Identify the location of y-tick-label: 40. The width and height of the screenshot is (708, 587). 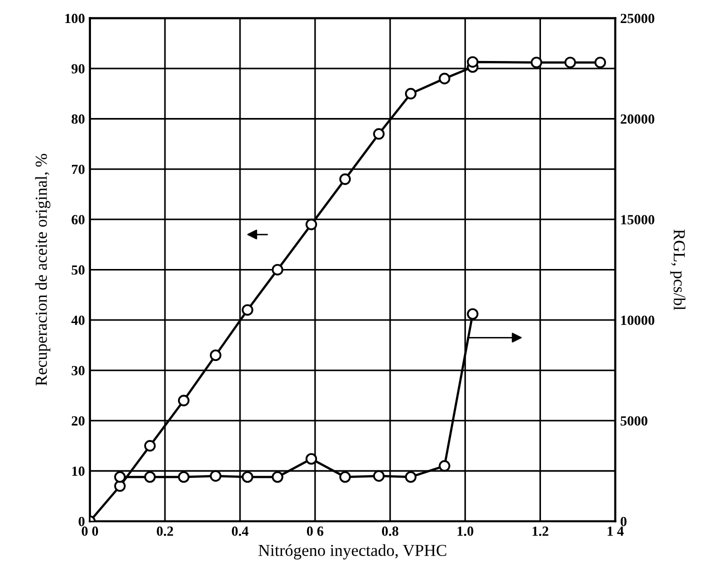
(78, 320).